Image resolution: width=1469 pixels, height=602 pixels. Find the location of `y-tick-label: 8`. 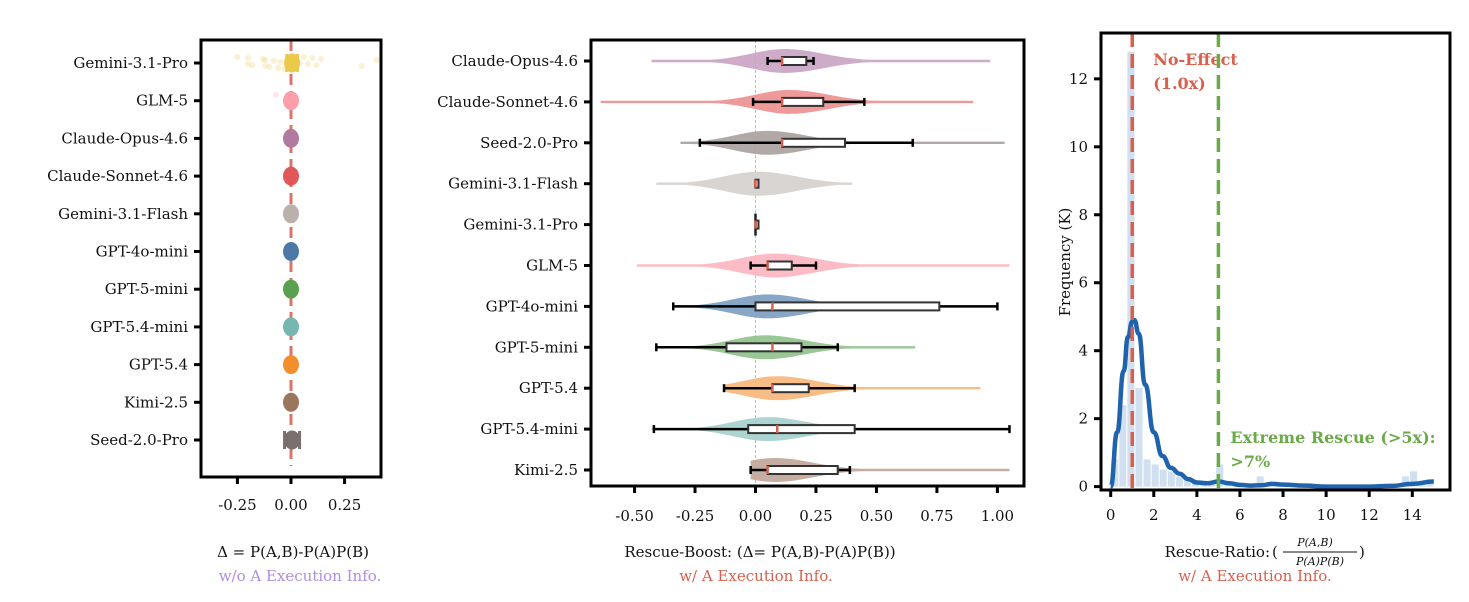

y-tick-label: 8 is located at coordinates (1083, 215).